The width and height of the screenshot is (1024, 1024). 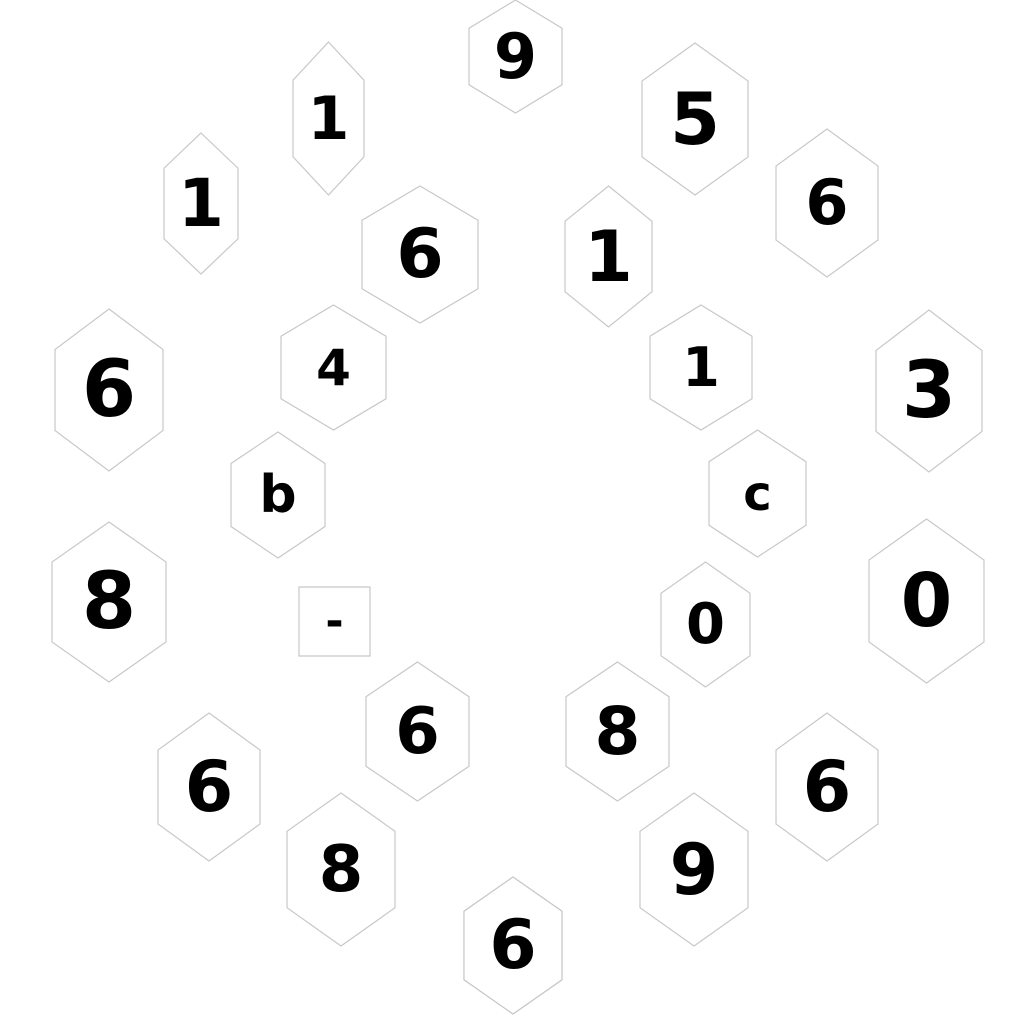 I want to click on tile-digit: -, so click(x=334, y=621).